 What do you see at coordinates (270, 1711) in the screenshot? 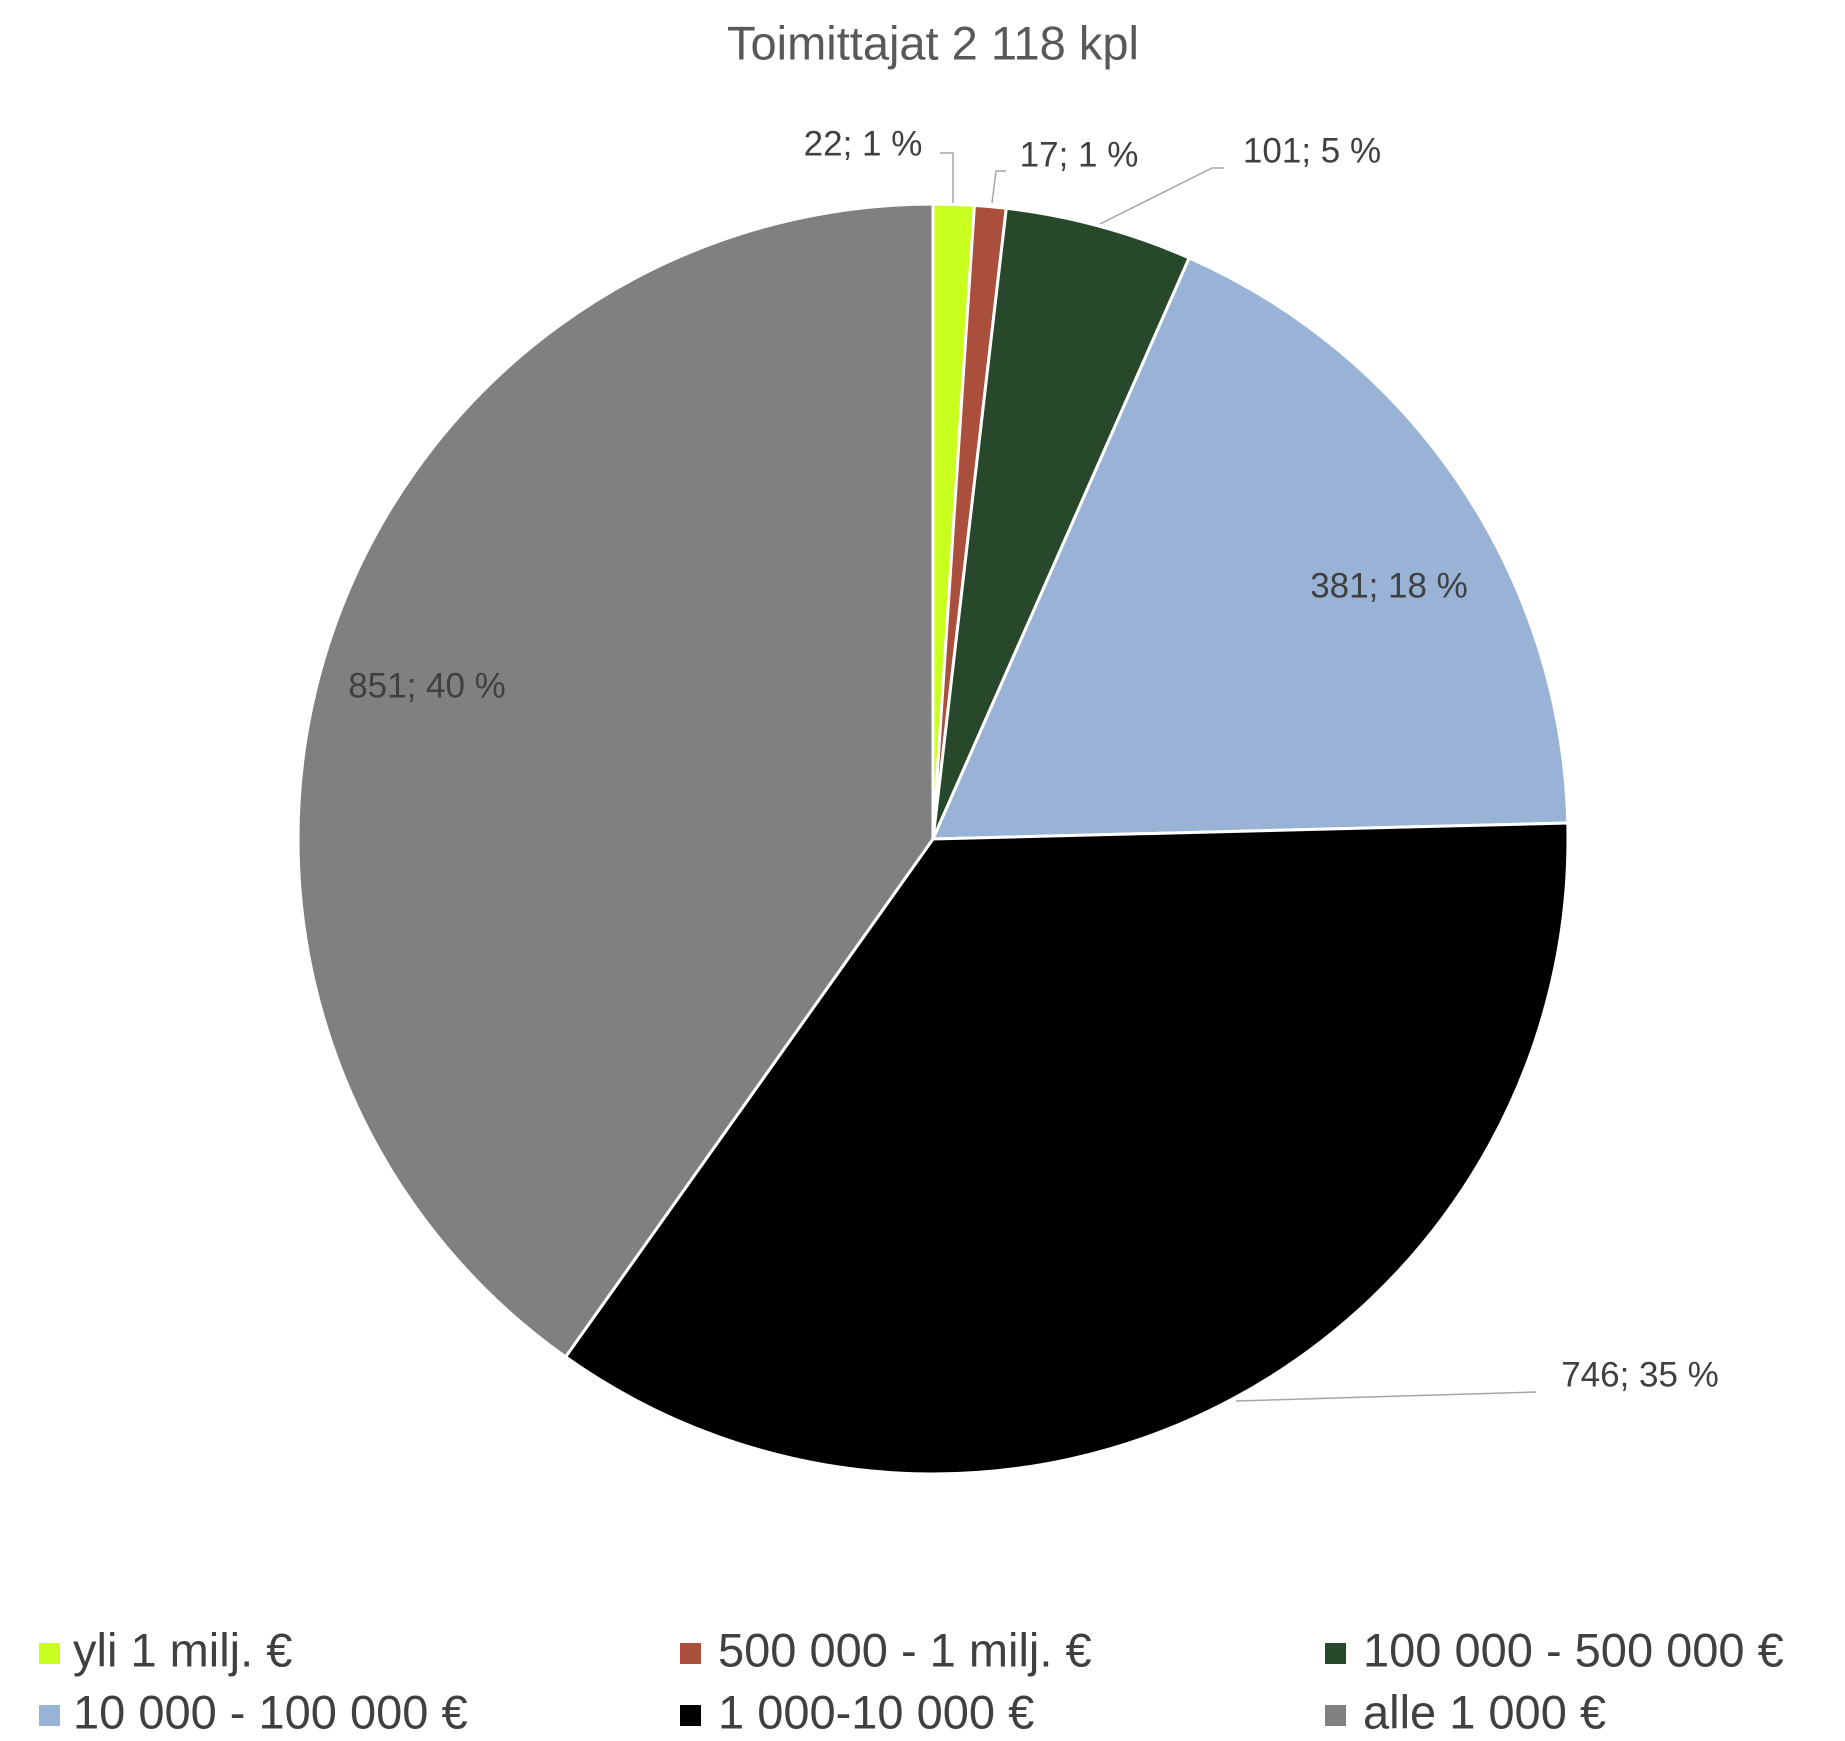
I see `legend-label: 10 000 - 100 000 €` at bounding box center [270, 1711].